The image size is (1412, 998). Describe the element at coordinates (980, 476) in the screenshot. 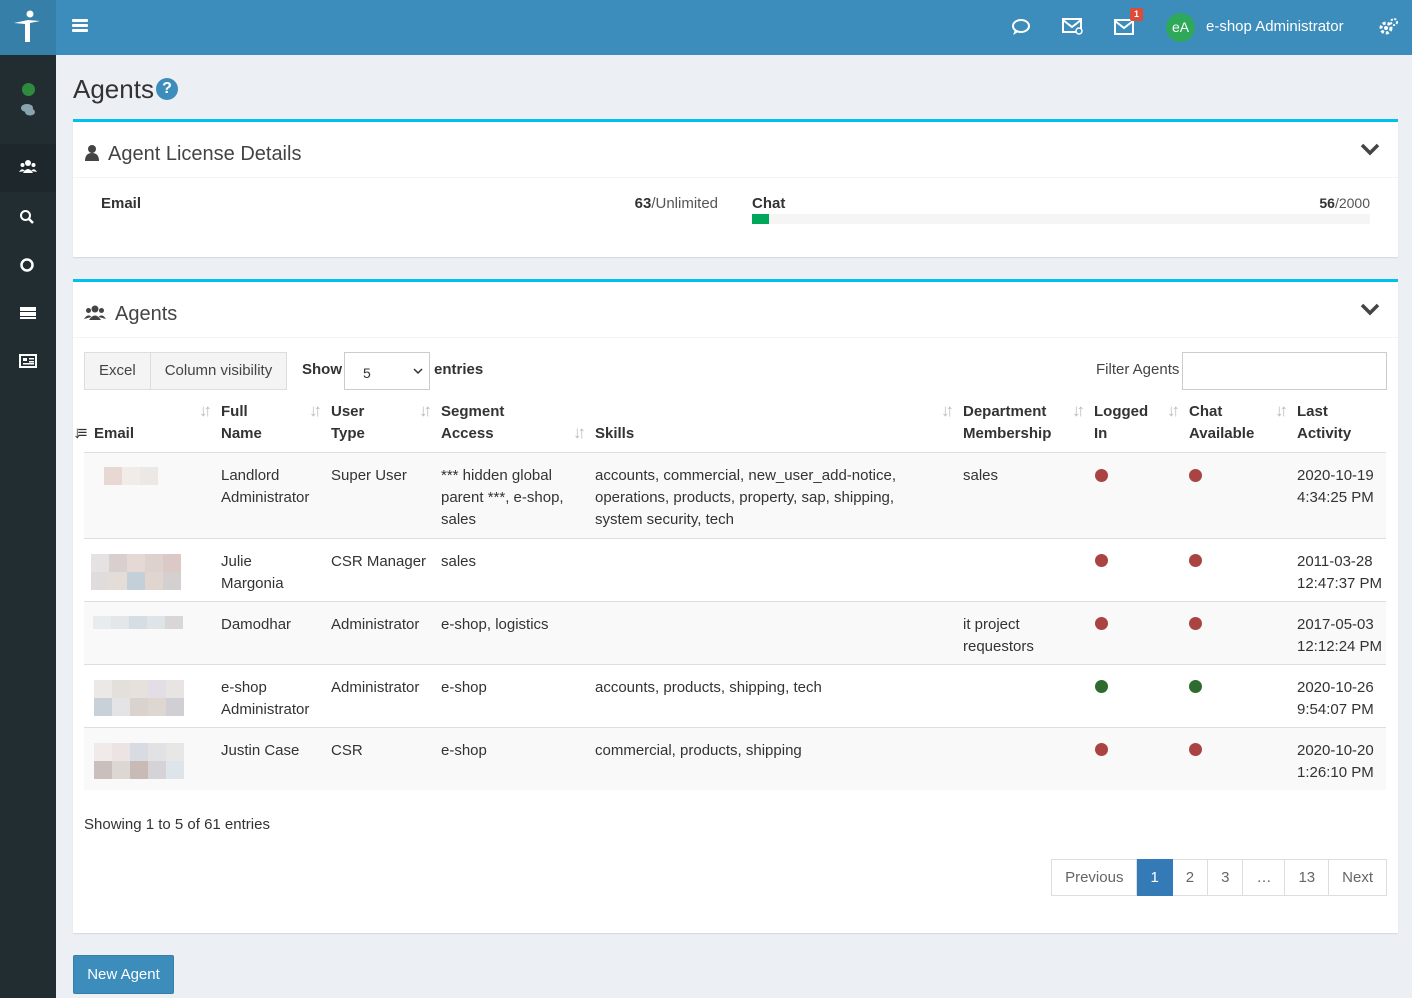

I see `department-cell: sales` at that location.